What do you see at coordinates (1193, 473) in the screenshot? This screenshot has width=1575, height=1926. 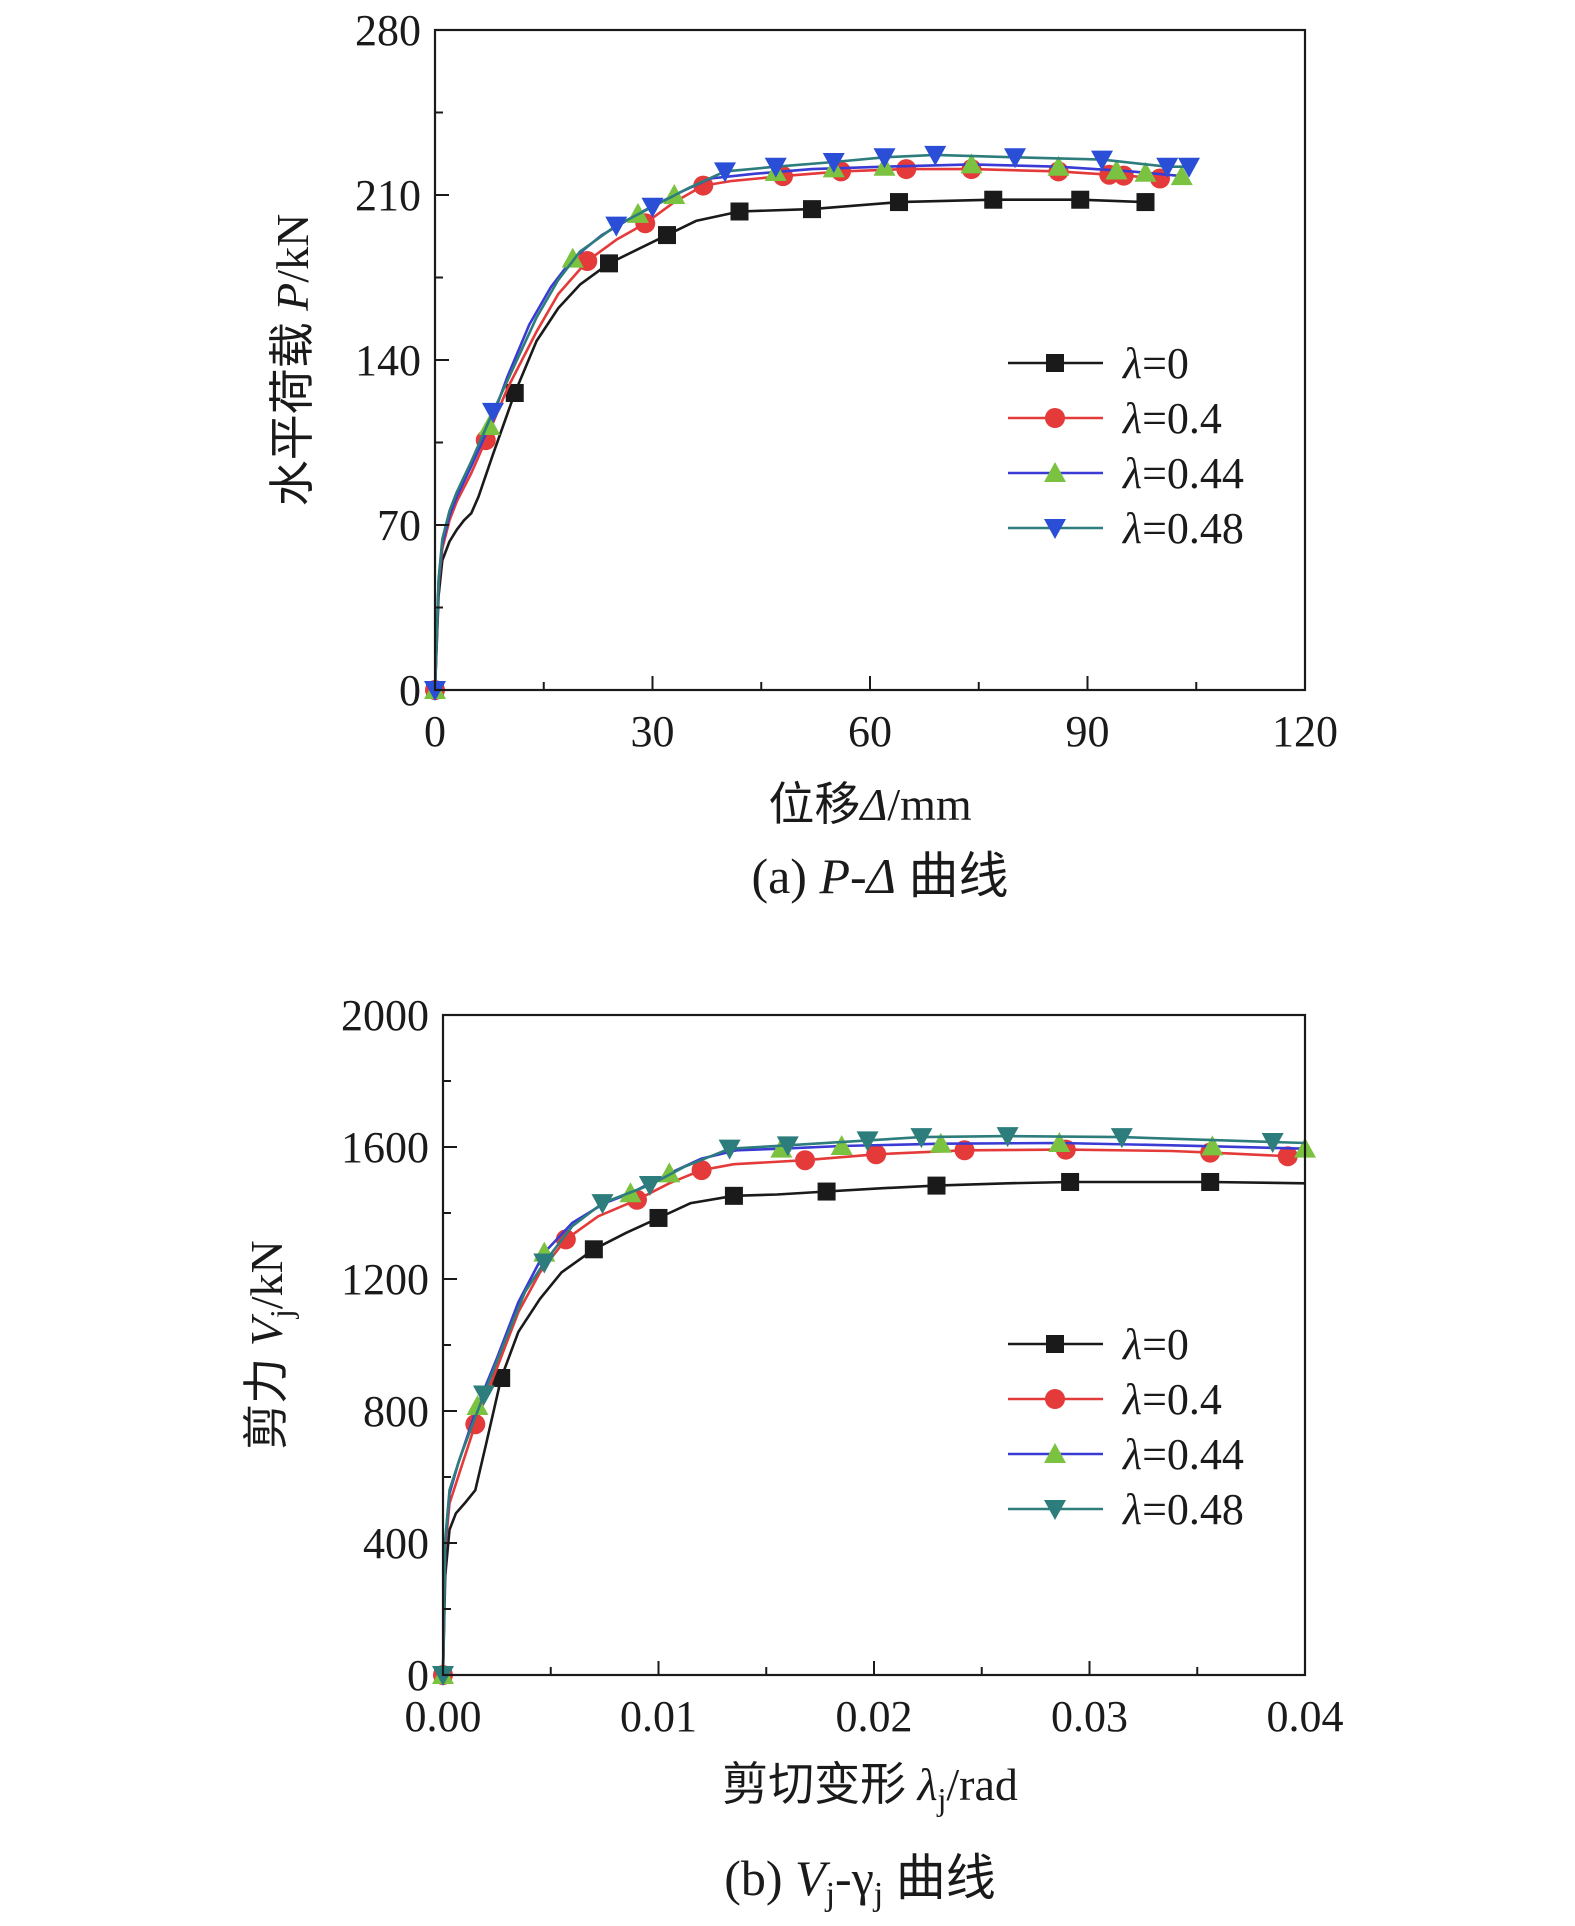 I see `legend-label-value: =0.44` at bounding box center [1193, 473].